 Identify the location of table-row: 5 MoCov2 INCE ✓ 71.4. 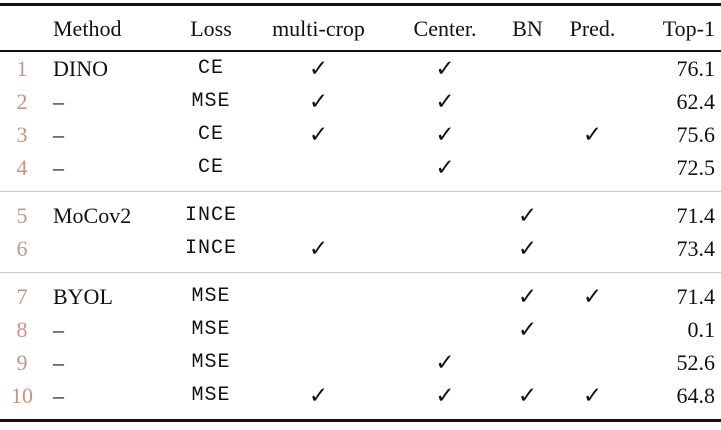
(360, 211).